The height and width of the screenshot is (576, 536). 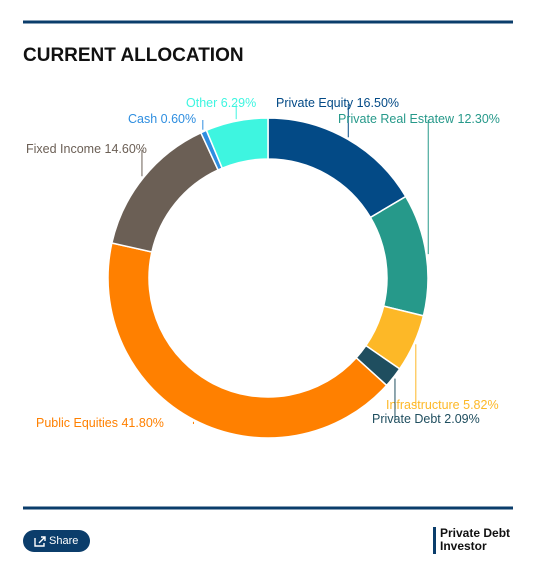 I want to click on slice-value: 16.50%, so click(x=378, y=103).